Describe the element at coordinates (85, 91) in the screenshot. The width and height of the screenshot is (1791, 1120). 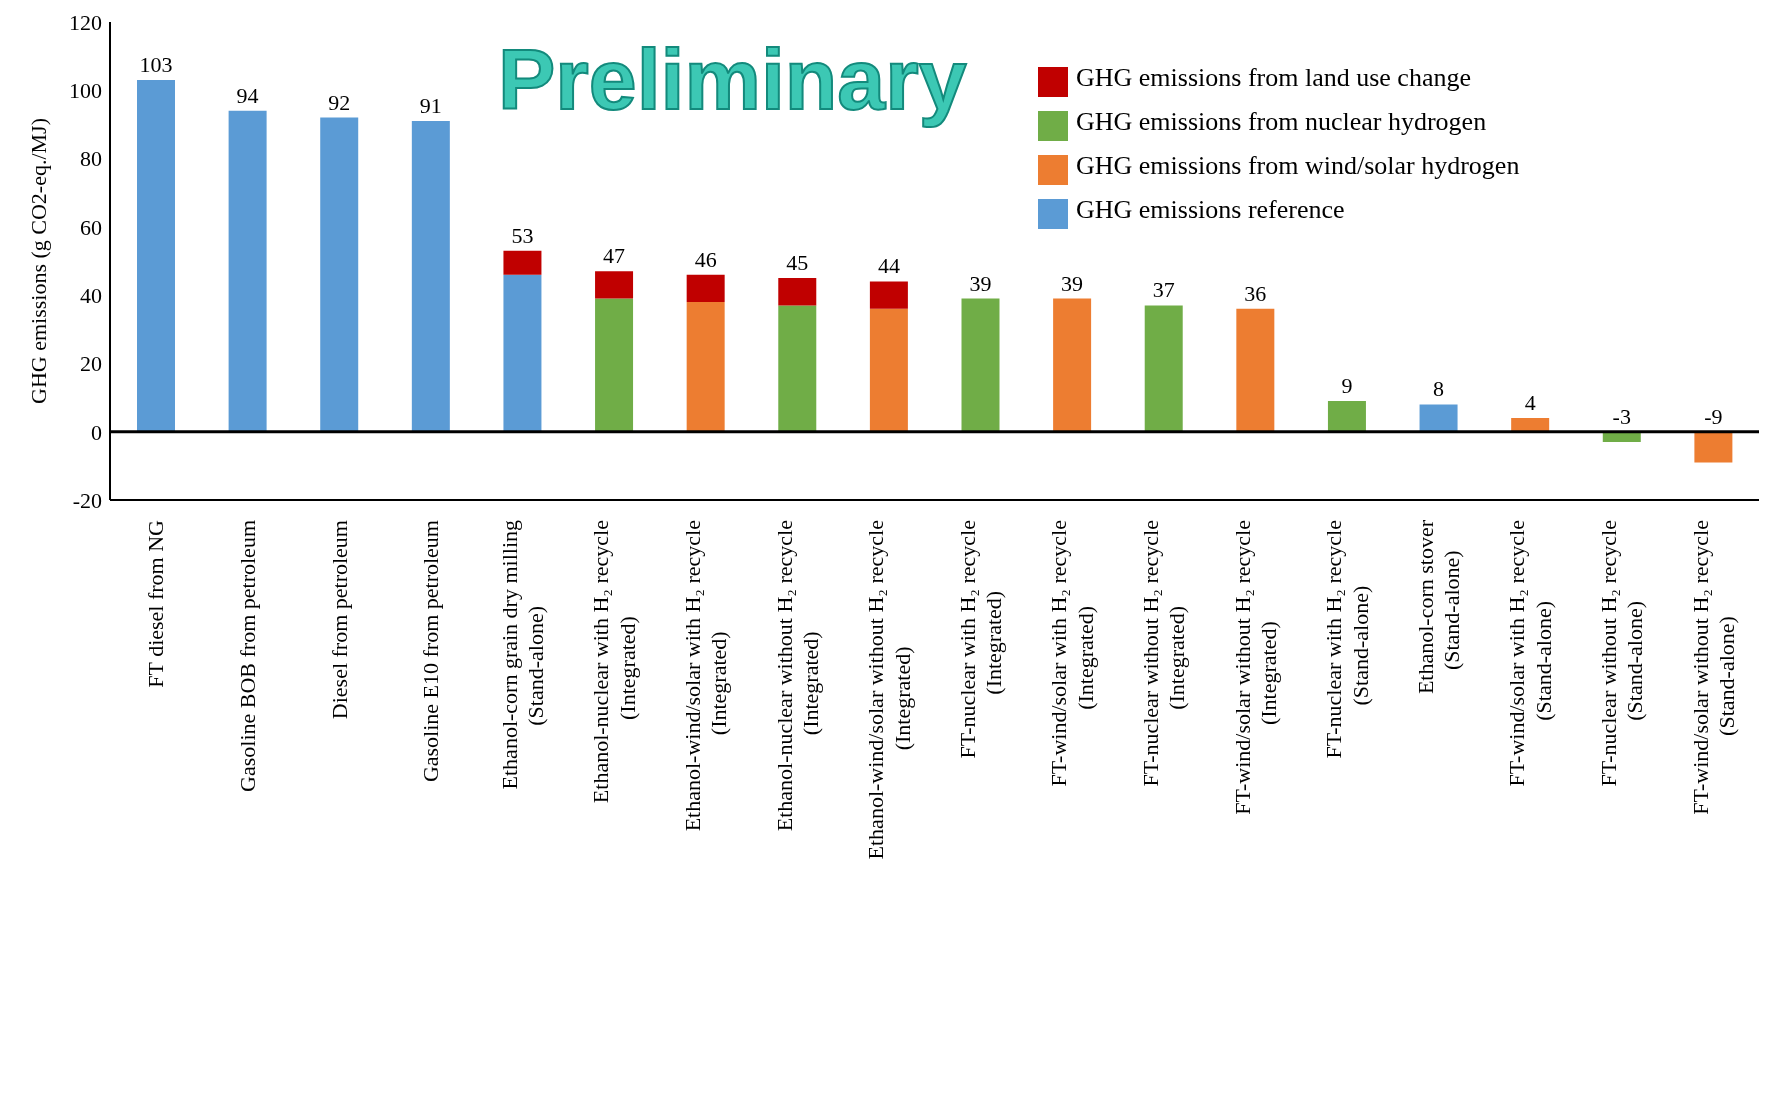
I see `y-tick-label: 100` at that location.